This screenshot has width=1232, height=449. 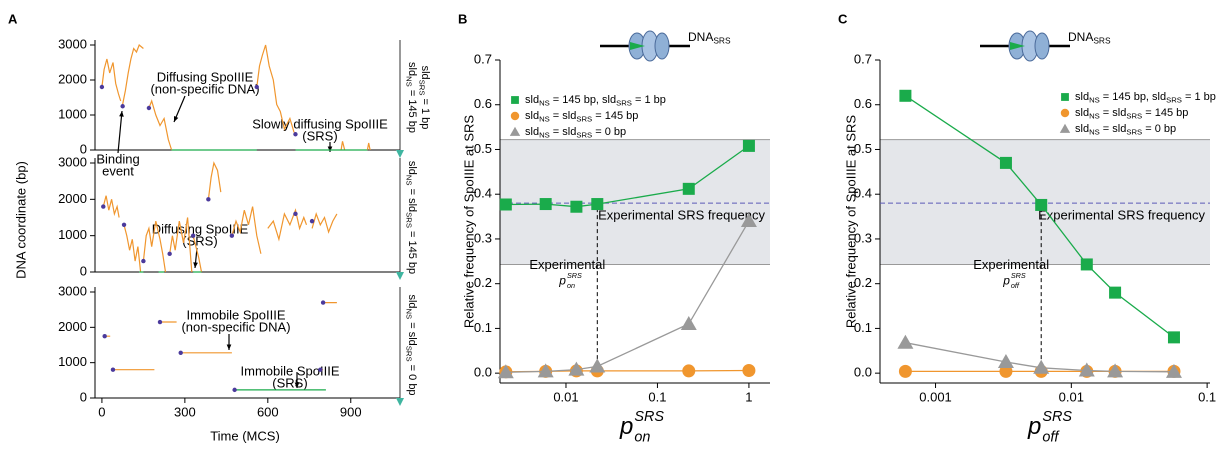 I want to click on x-tick-label: 300, so click(x=185, y=411).